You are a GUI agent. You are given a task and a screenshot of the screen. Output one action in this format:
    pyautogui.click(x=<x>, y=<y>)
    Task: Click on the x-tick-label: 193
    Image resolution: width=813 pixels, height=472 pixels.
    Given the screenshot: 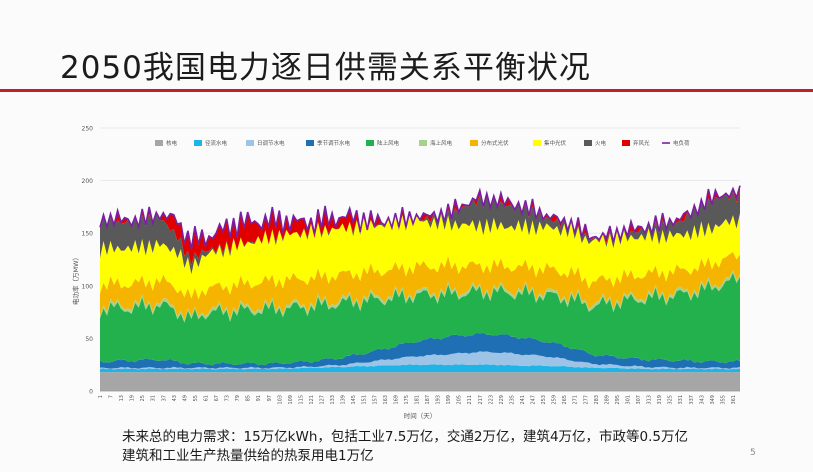 What is the action you would take?
    pyautogui.click(x=439, y=400)
    